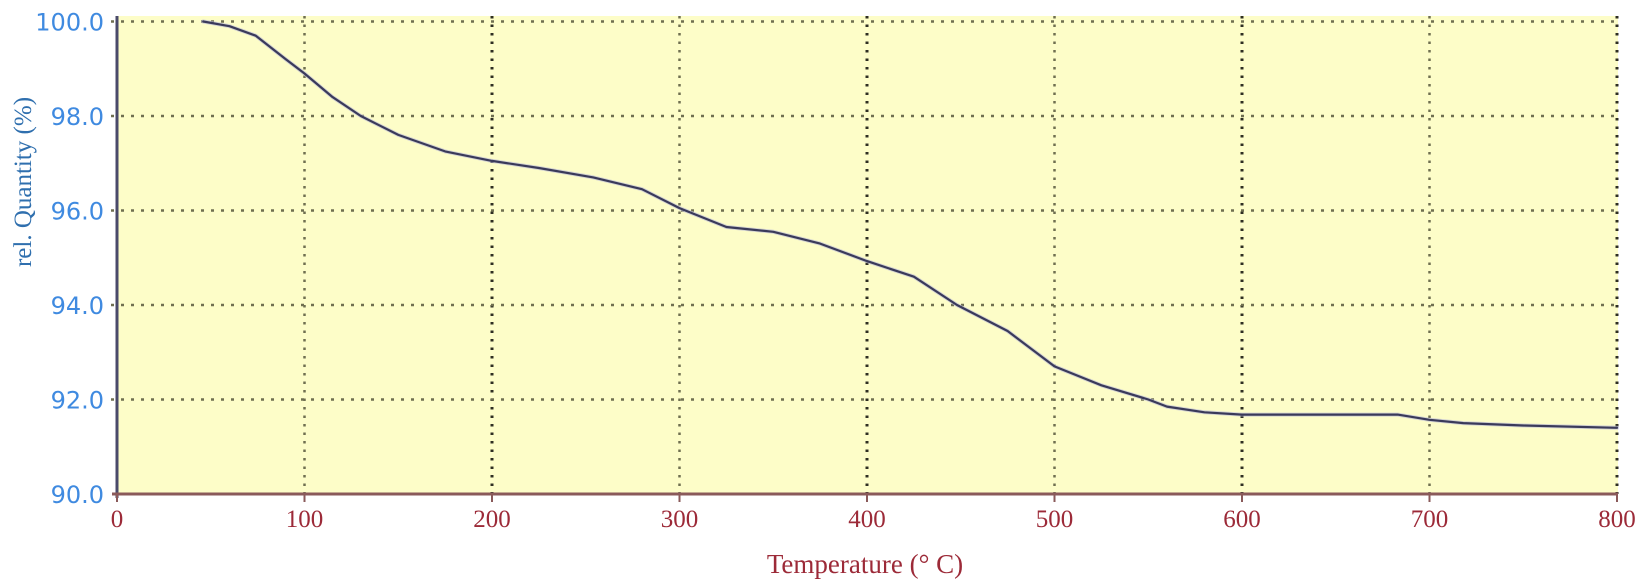  Describe the element at coordinates (69, 23) in the screenshot. I see `y-tick-label: 100.0` at that location.